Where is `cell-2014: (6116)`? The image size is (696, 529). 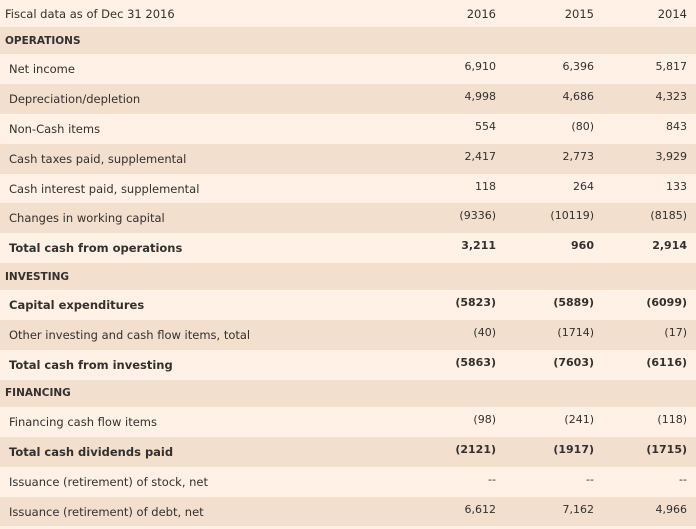
cell-2014: (6116) is located at coordinates (666, 363).